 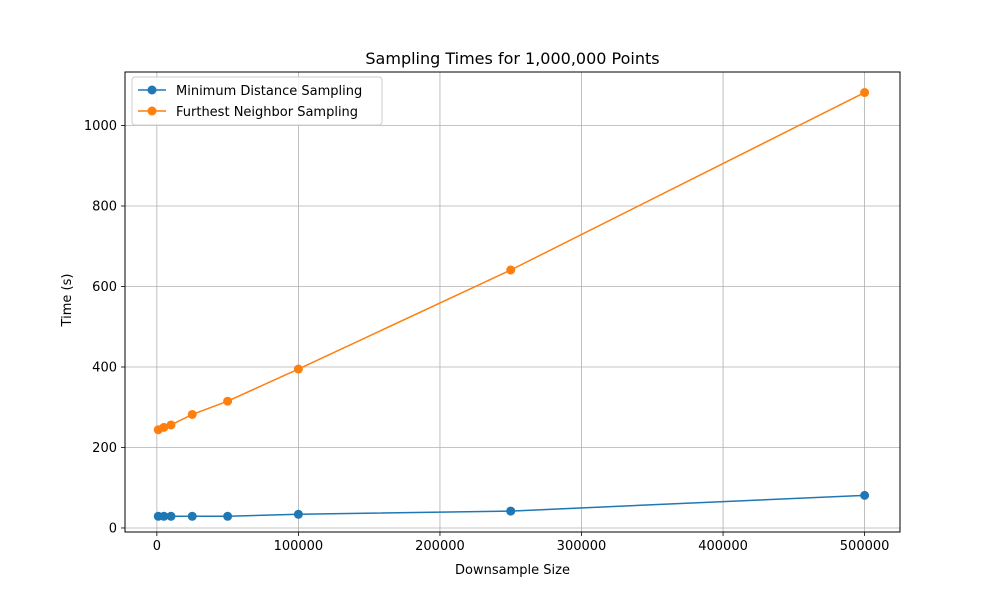 What do you see at coordinates (157, 546) in the screenshot?
I see `x-tick-label: 0` at bounding box center [157, 546].